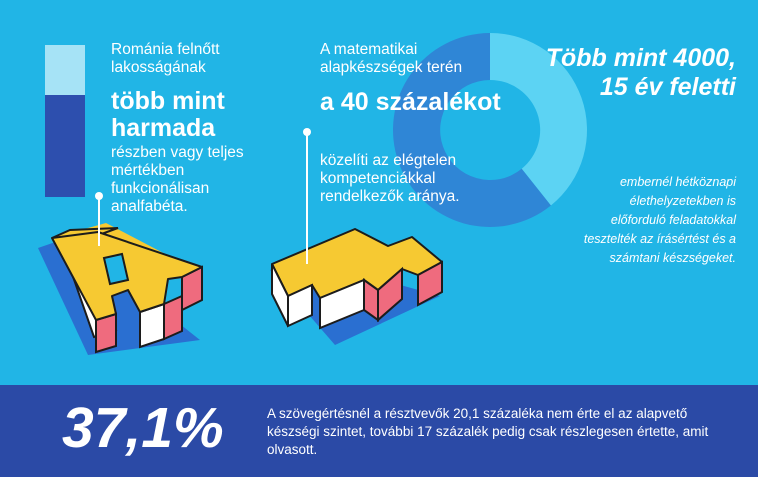 This screenshot has width=758, height=477. Describe the element at coordinates (65, 70) in the screenshot. I see `stacked-bar-icon` at that location.